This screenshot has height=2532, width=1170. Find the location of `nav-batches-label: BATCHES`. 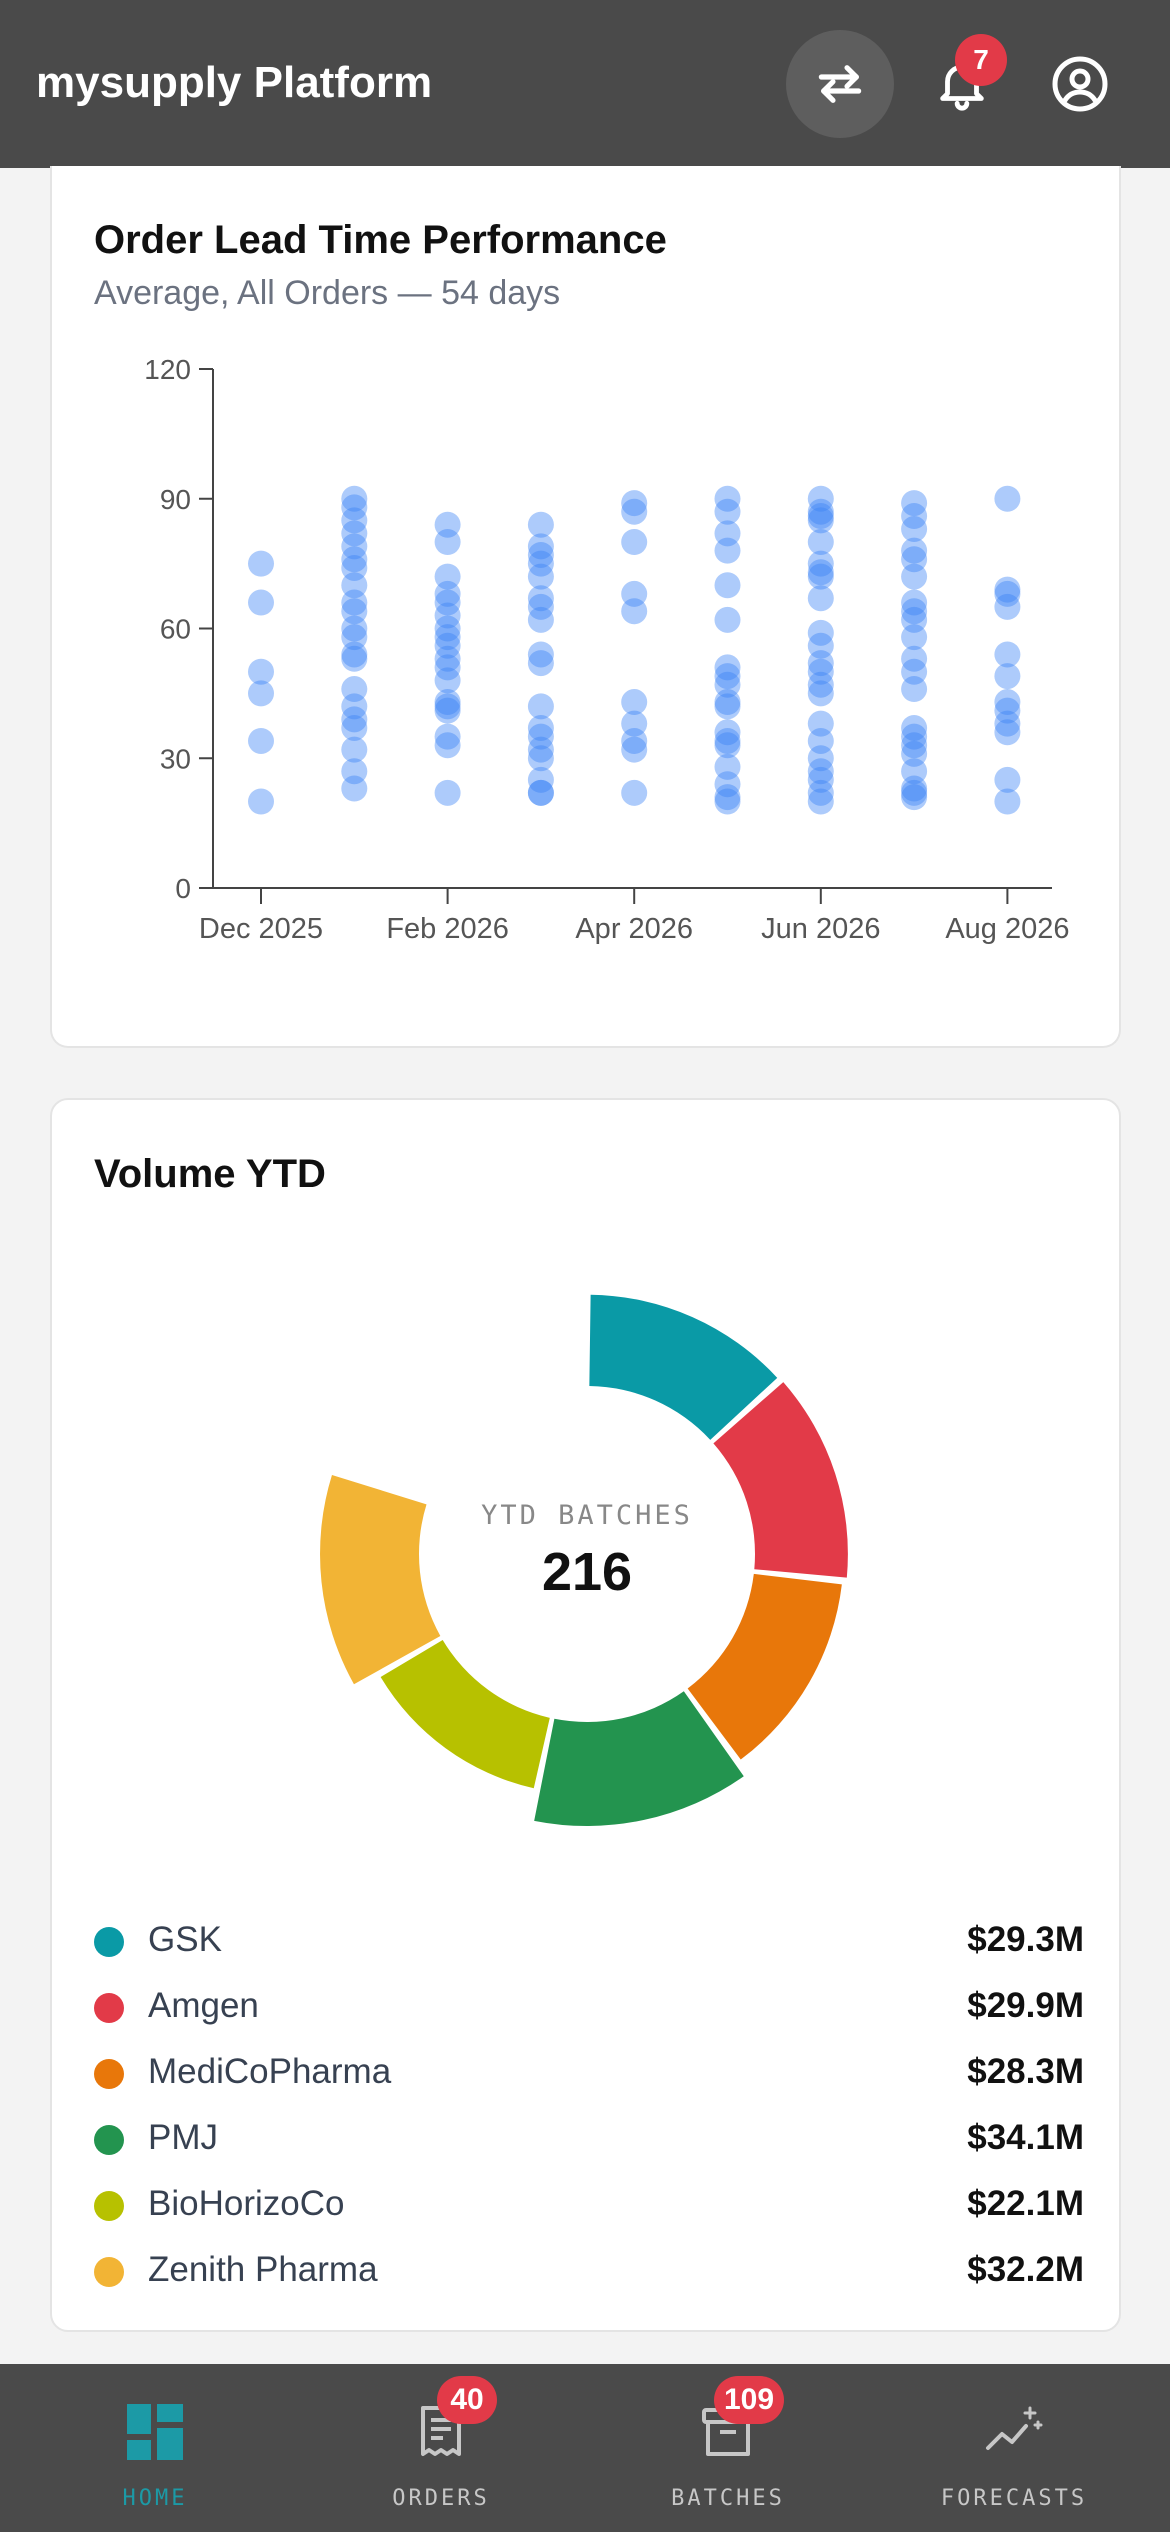

nav-batches-label: BATCHES is located at coordinates (728, 2498).